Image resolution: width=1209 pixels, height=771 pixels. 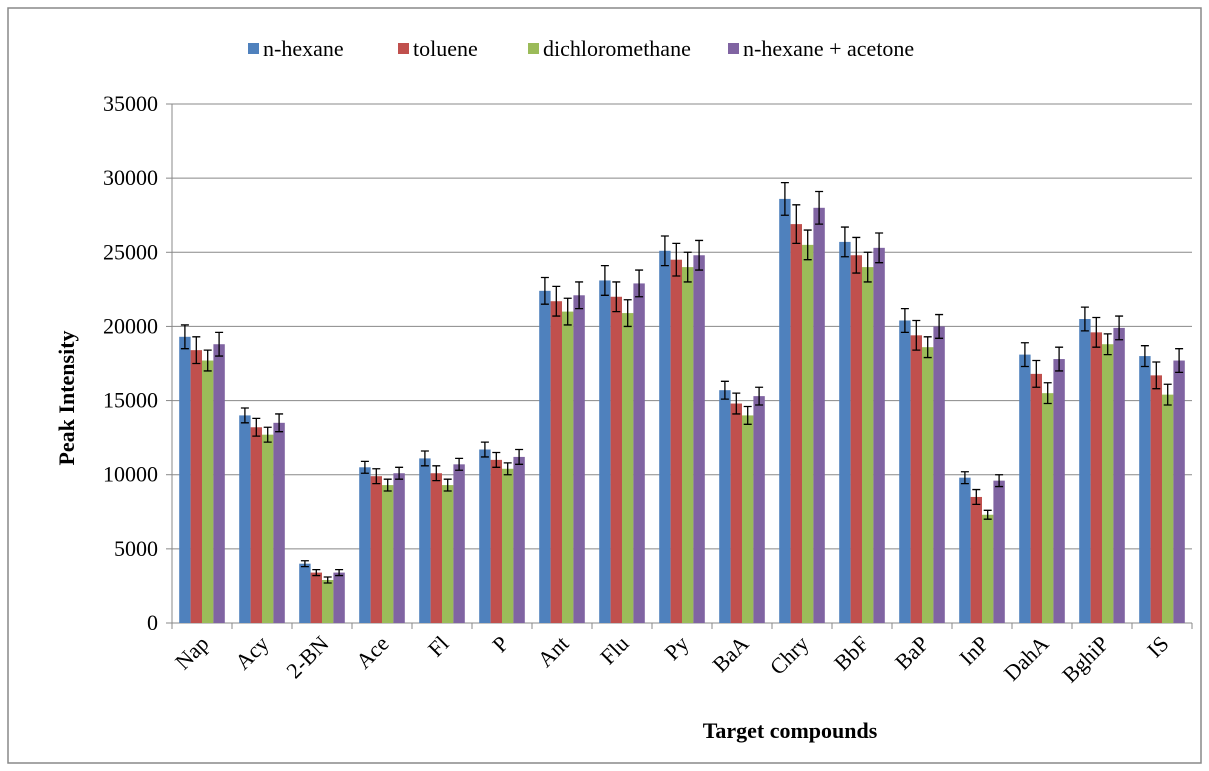 I want to click on y-tick-label: 30000, so click(x=130, y=177).